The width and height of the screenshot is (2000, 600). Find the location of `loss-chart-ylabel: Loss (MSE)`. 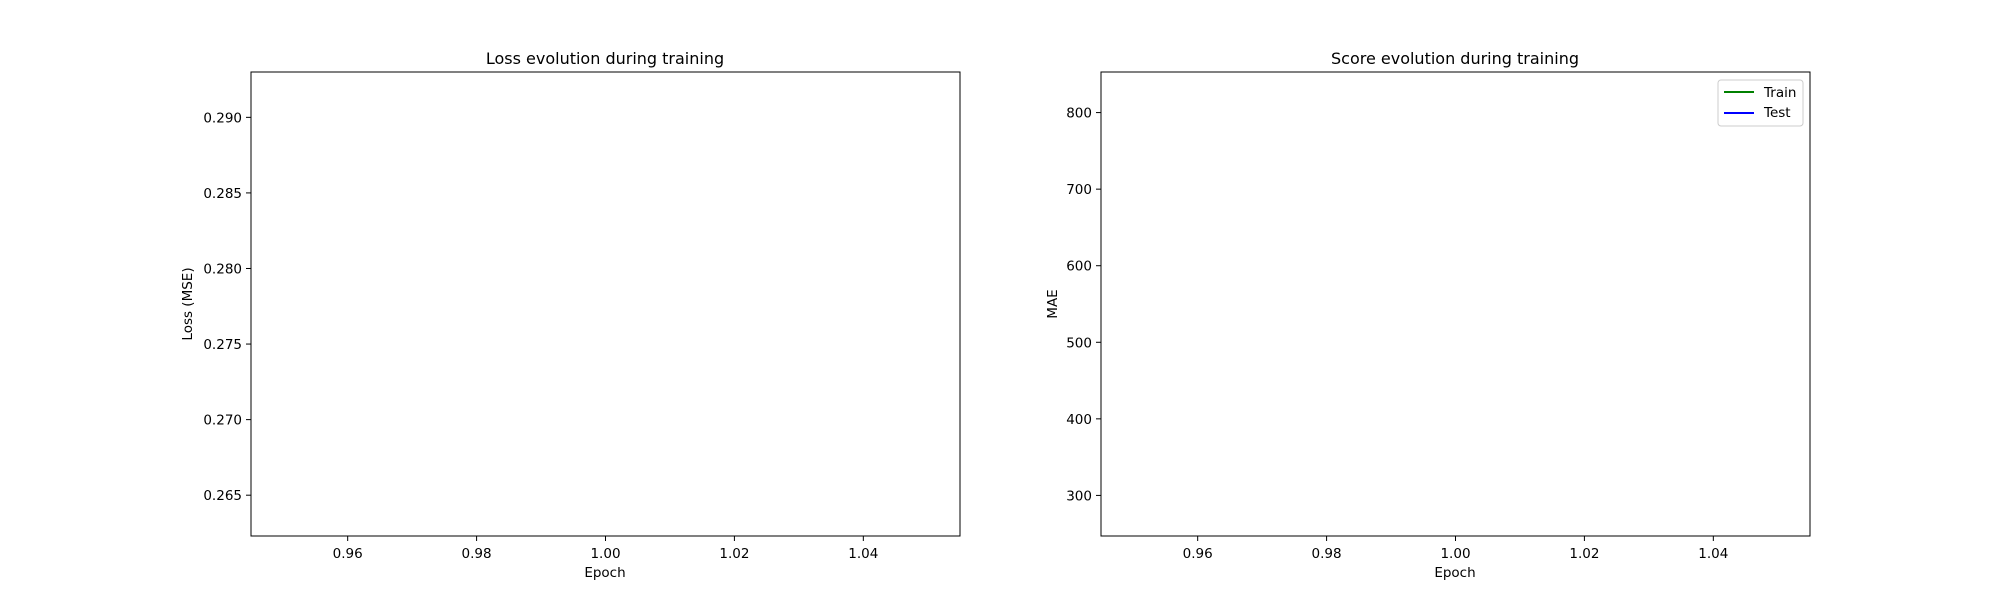

loss-chart-ylabel: Loss (MSE) is located at coordinates (188, 303).